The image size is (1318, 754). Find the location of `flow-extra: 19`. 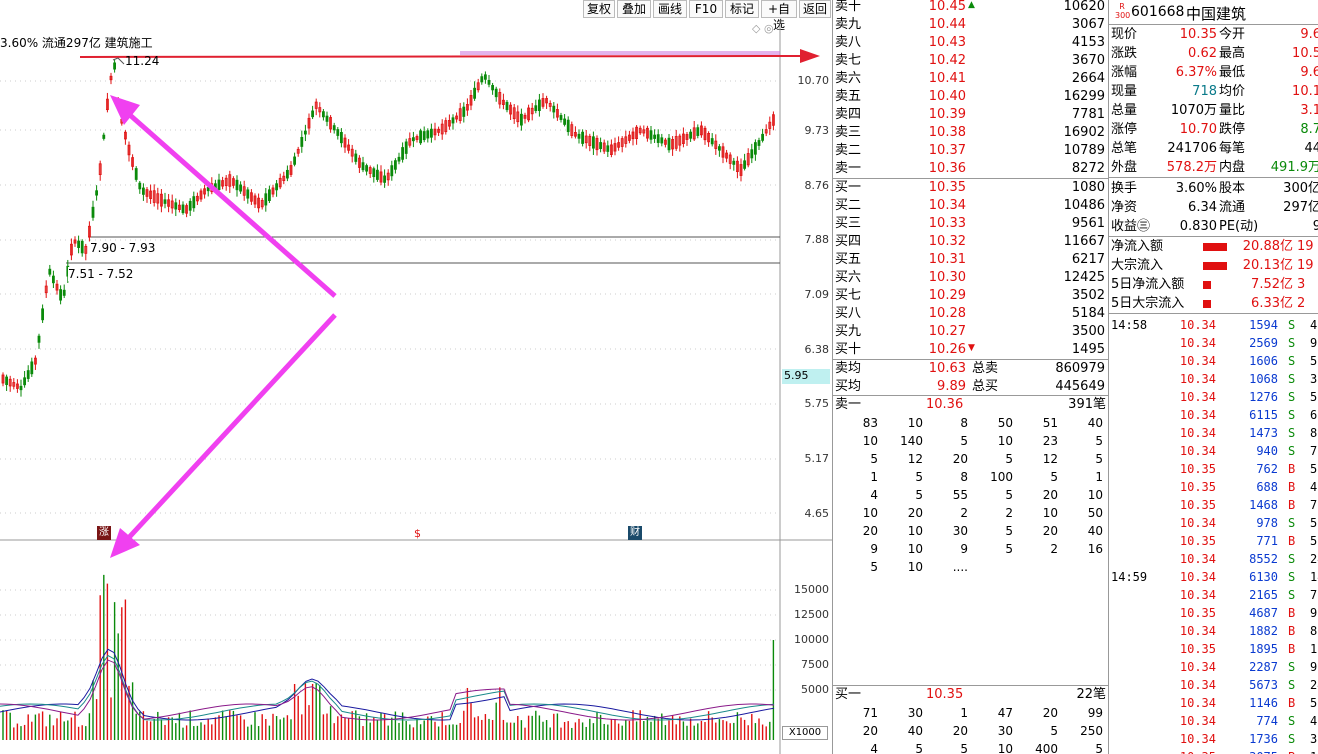

flow-extra: 19 is located at coordinates (1305, 246).